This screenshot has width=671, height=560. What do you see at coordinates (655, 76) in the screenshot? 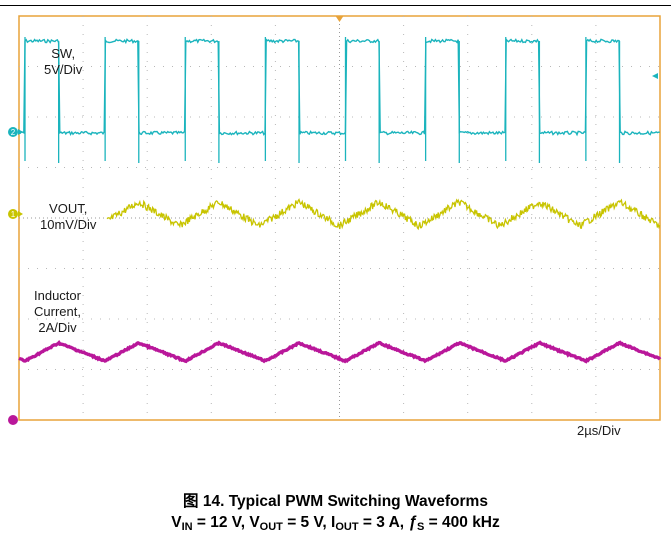
I see `sw-level-arrow` at bounding box center [655, 76].